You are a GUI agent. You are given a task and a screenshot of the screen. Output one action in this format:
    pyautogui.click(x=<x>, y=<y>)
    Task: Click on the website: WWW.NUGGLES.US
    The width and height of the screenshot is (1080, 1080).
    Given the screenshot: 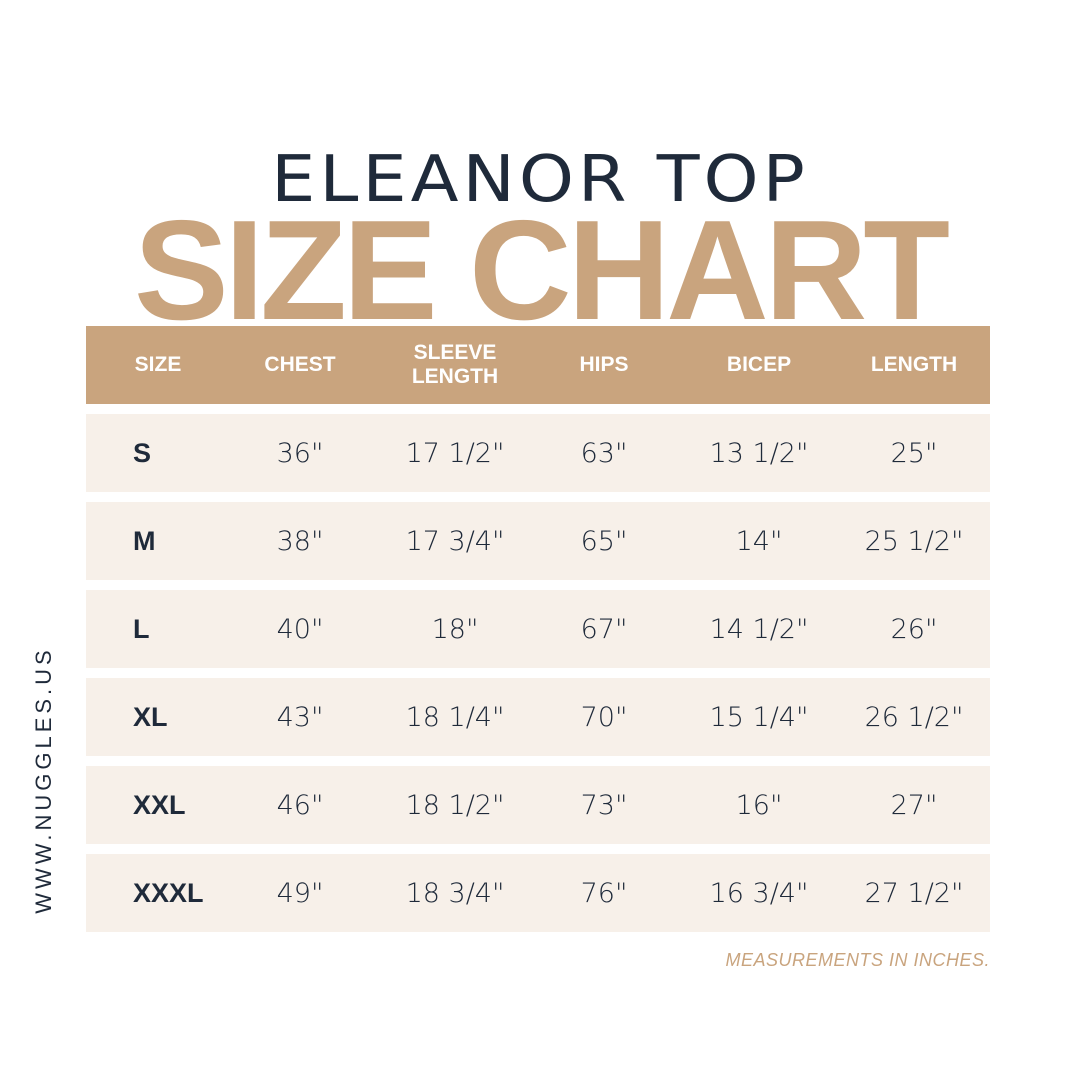 What is the action you would take?
    pyautogui.click(x=43, y=780)
    